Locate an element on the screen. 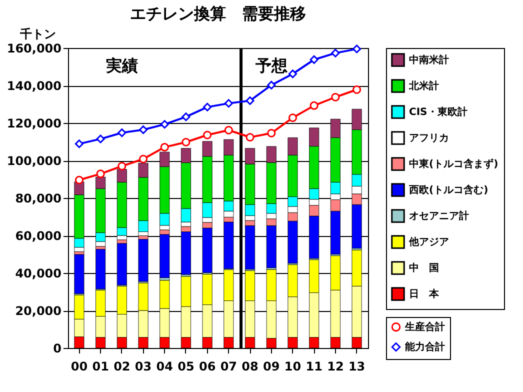  x-tick-label: 09 is located at coordinates (271, 367).